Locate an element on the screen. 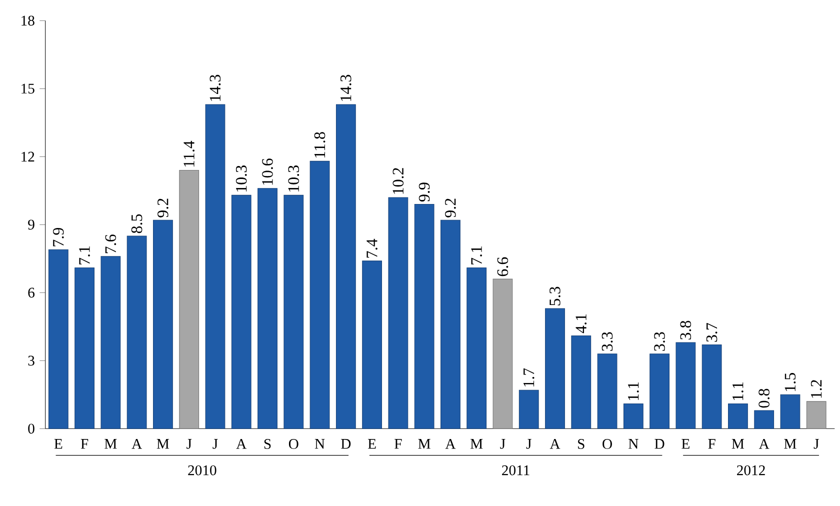 The width and height of the screenshot is (840, 506). y-tick-label: 9 is located at coordinates (31, 225).